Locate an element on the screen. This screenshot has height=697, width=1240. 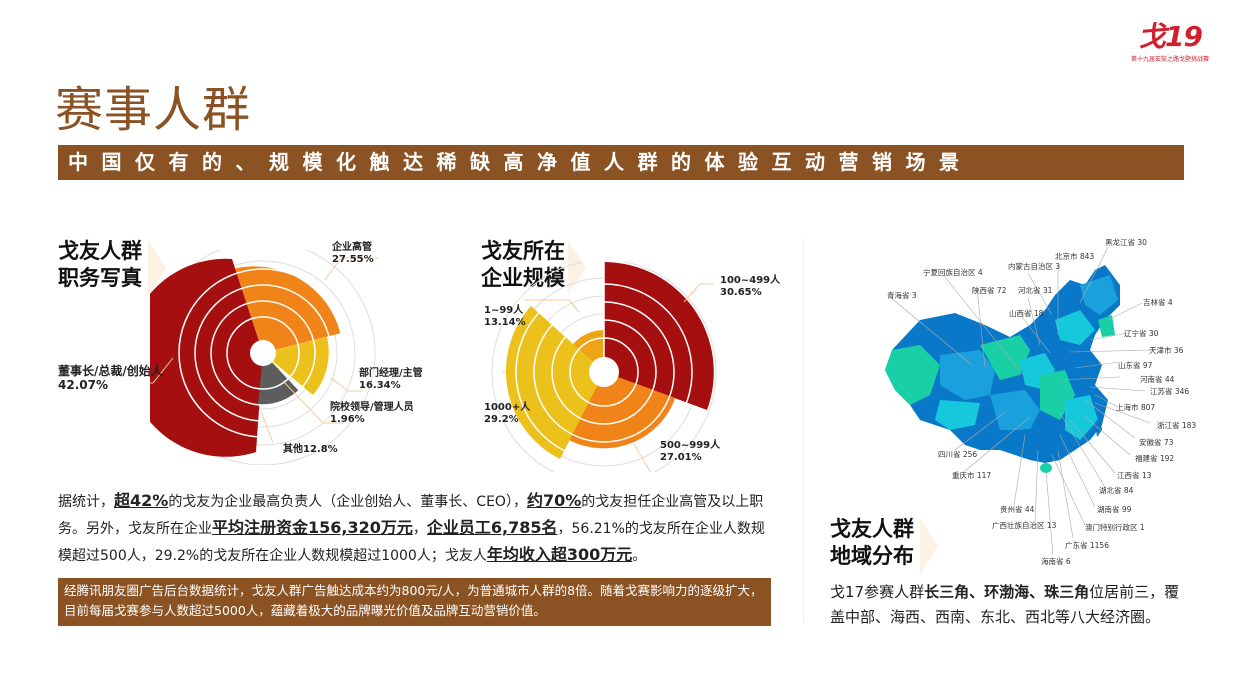
para-highlight: 企业员工6,785名 is located at coordinates (492, 527).